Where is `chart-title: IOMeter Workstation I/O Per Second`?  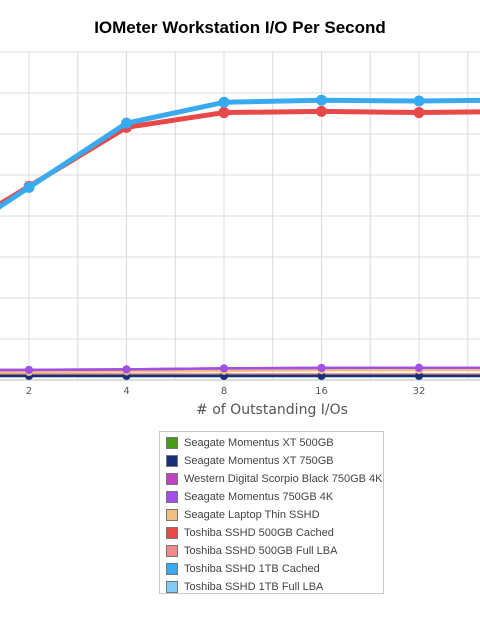 chart-title: IOMeter Workstation I/O Per Second is located at coordinates (240, 27).